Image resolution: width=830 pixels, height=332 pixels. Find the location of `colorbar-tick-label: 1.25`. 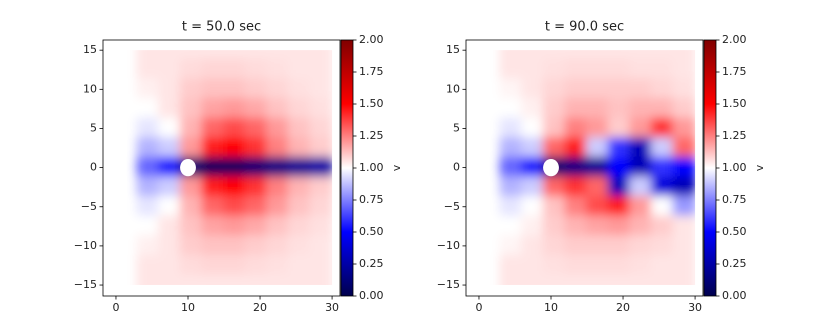

colorbar-tick-label: 1.25 is located at coordinates (371, 135).